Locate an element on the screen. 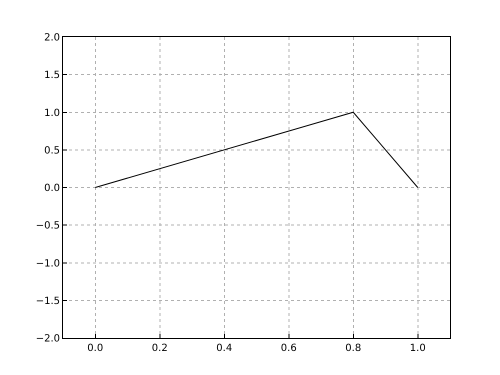 The image size is (500, 375). y-tick-label: −1.0 is located at coordinates (48, 264).